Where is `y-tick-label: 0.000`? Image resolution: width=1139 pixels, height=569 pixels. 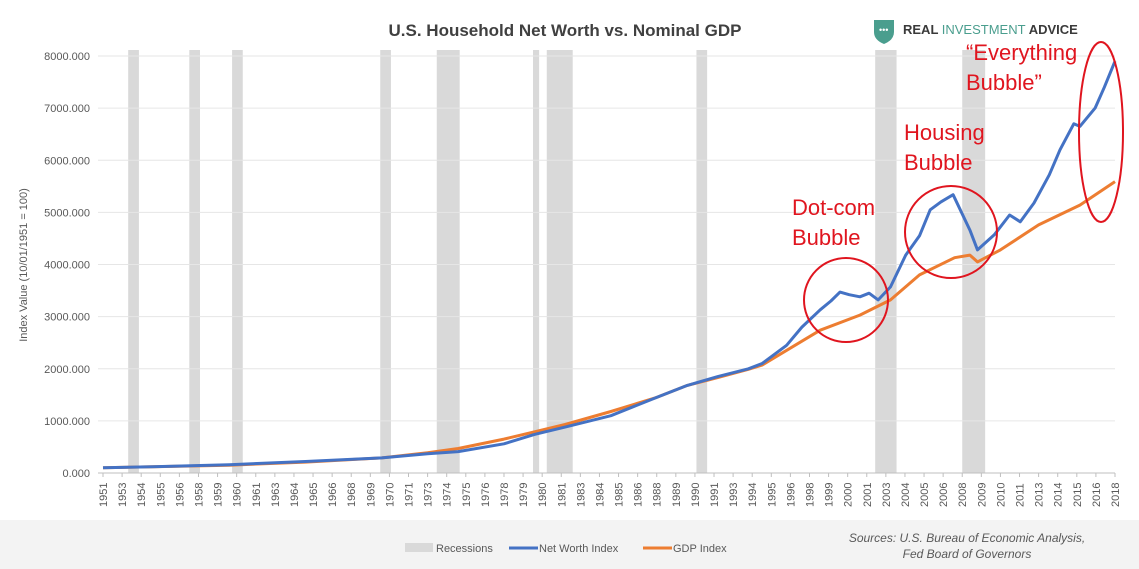
y-tick-label: 0.000 is located at coordinates (76, 474).